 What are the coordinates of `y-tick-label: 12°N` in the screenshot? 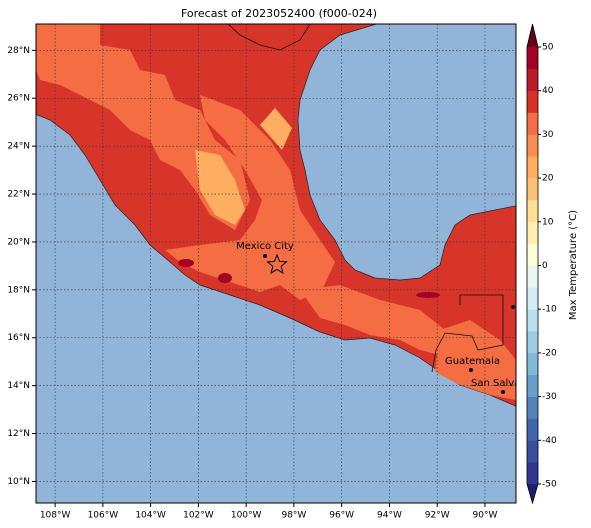 It's located at (18, 434).